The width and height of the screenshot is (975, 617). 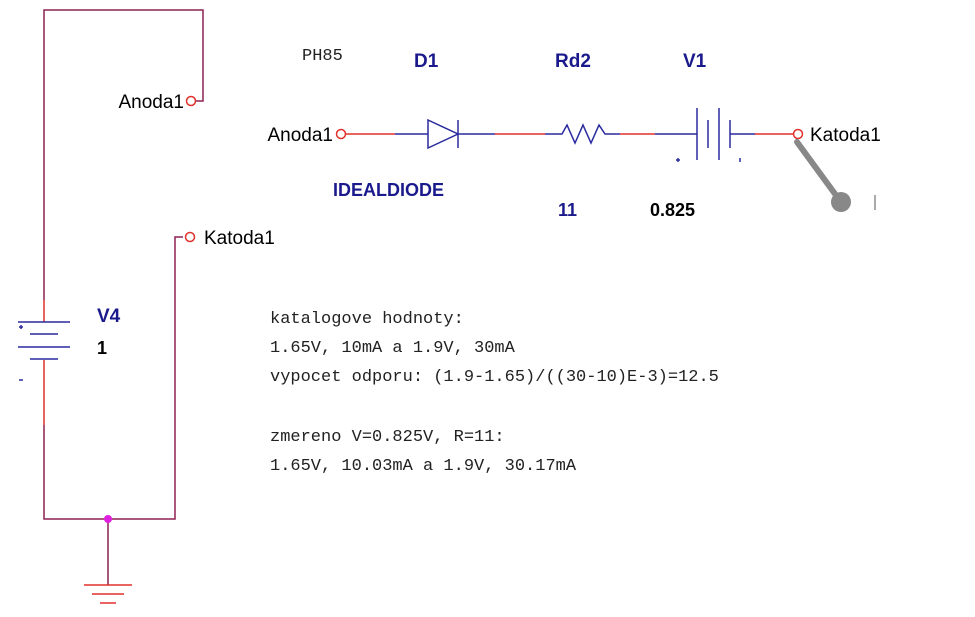 I want to click on component-value: IDEALDIODE, so click(x=388, y=190).